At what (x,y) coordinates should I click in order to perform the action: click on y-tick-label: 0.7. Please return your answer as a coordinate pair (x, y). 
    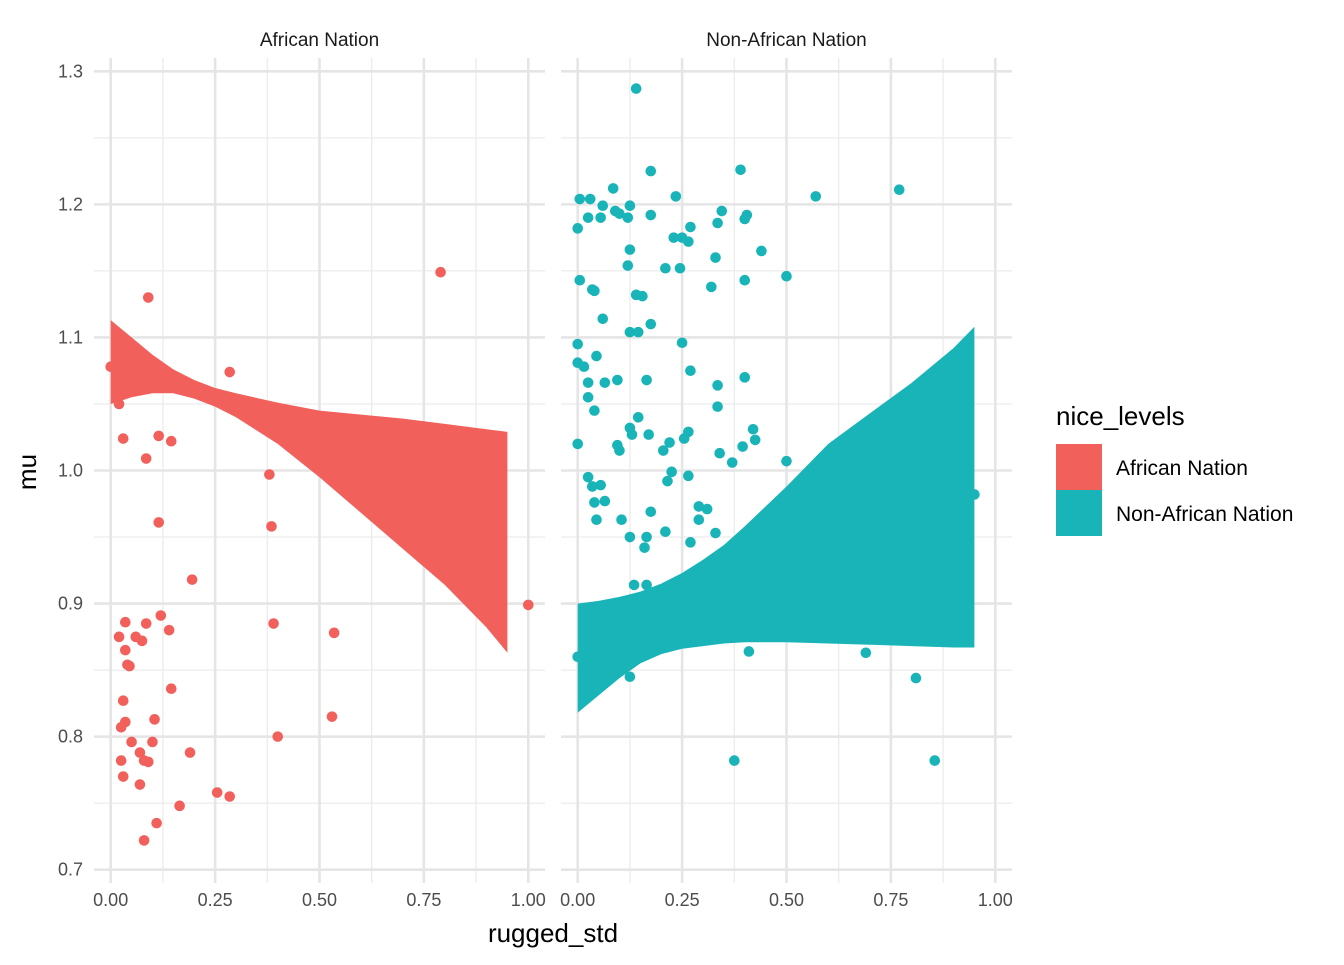
    Looking at the image, I should click on (70, 870).